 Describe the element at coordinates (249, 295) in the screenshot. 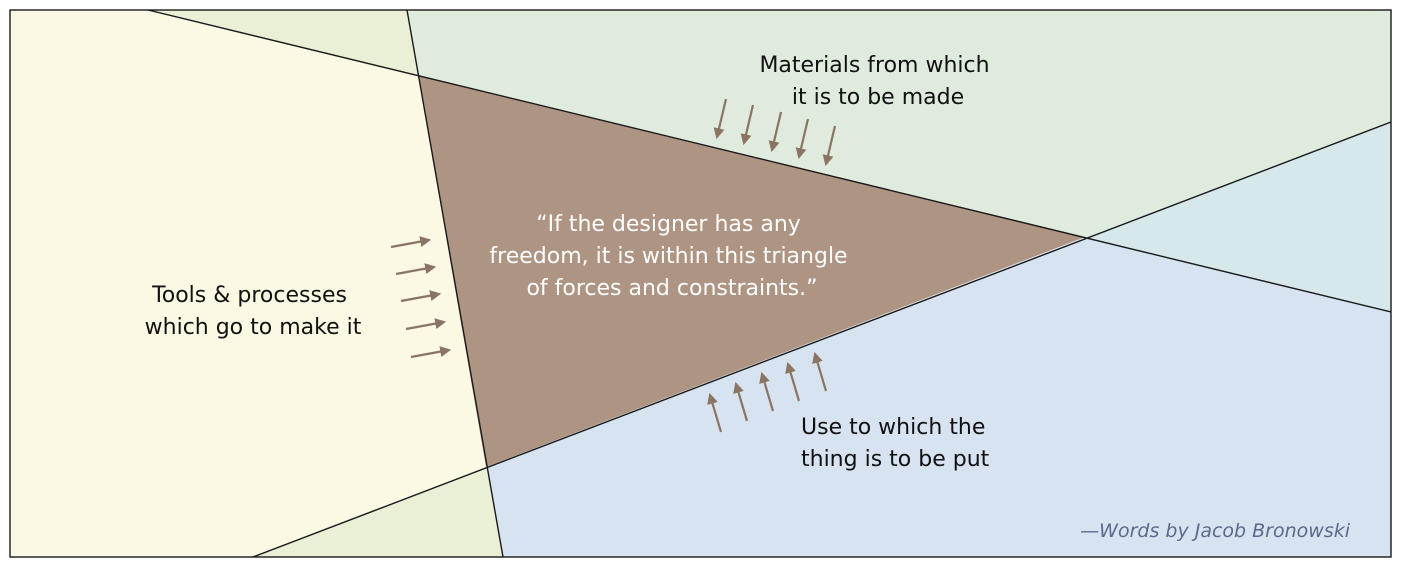

I see `tools-label-line-1: Tools & processes` at that location.